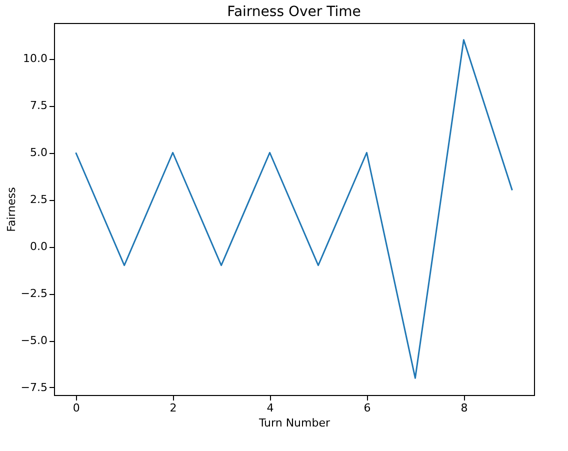  Describe the element at coordinates (367, 408) in the screenshot. I see `x-tick-label: 6` at that location.